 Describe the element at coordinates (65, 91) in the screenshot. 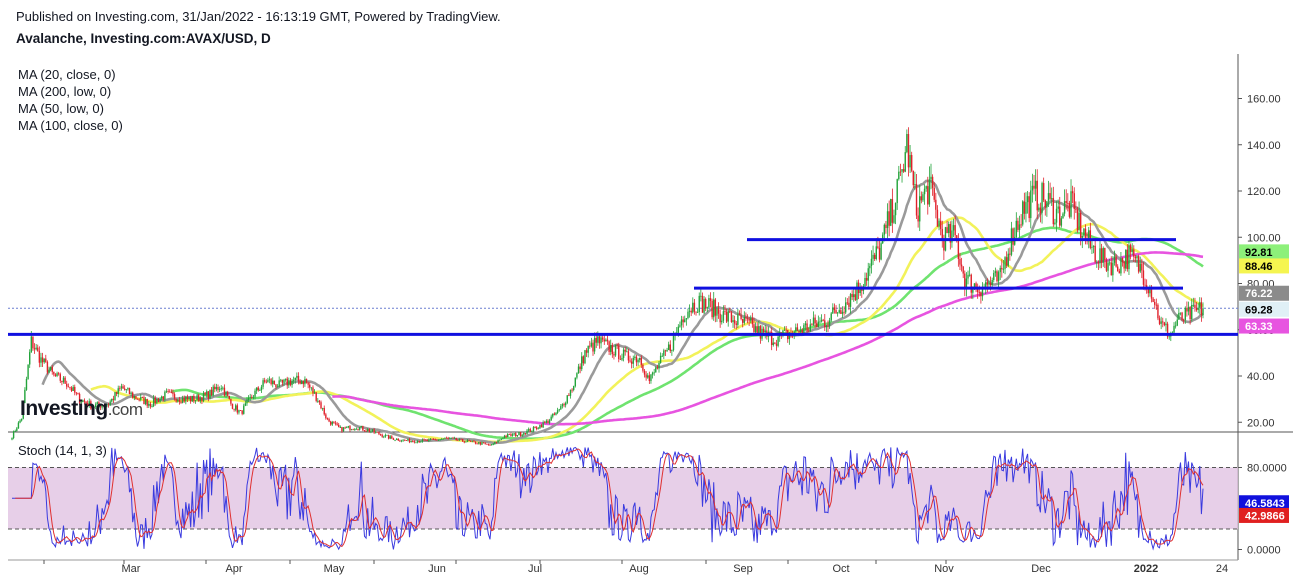

I see `legend-ma200: MA (200, low, 0)` at that location.